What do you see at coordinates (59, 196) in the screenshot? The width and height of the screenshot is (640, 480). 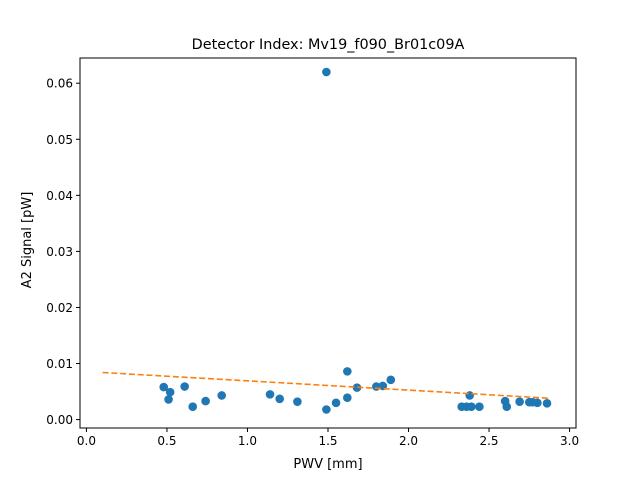 I see `y-tick-label: 0.04` at bounding box center [59, 196].